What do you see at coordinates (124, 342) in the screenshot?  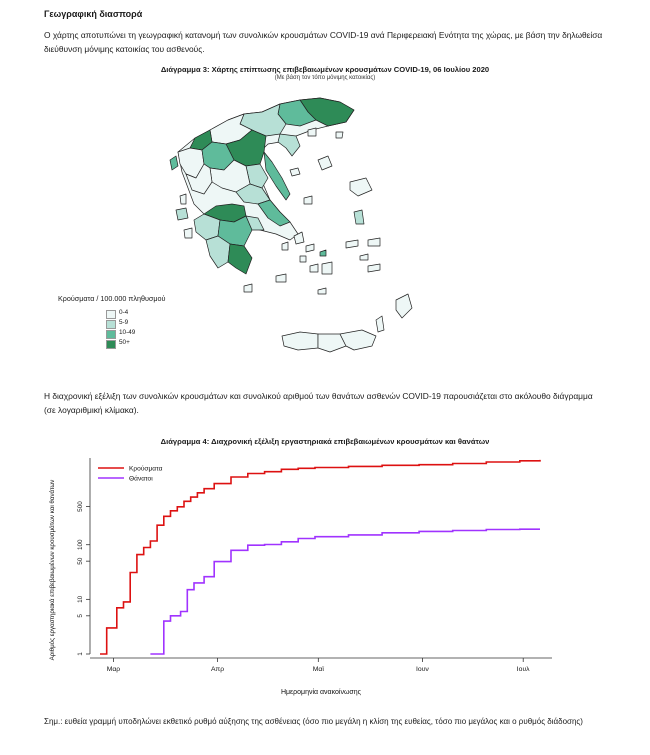 I see `legend-label: 50+` at bounding box center [124, 342].